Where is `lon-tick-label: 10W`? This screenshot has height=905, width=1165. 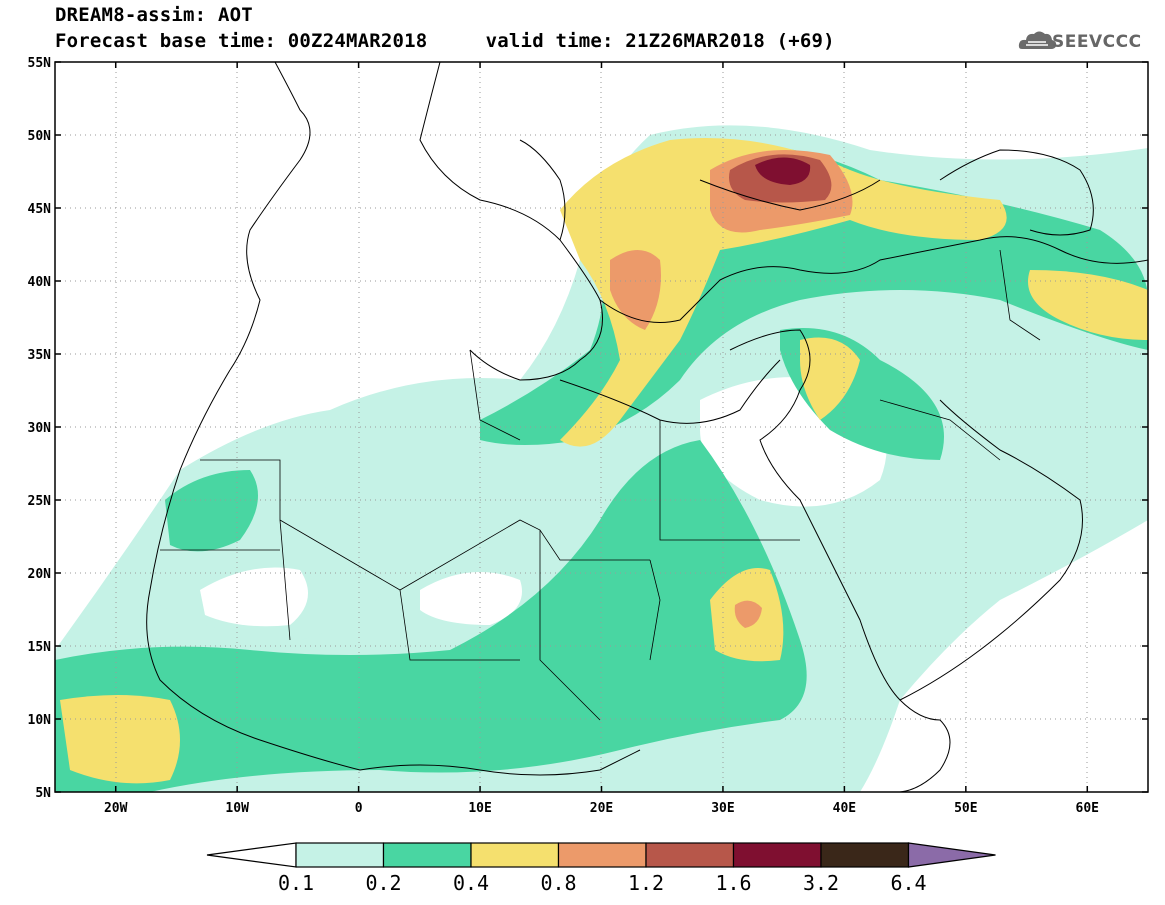 lon-tick-label: 10W is located at coordinates (237, 808).